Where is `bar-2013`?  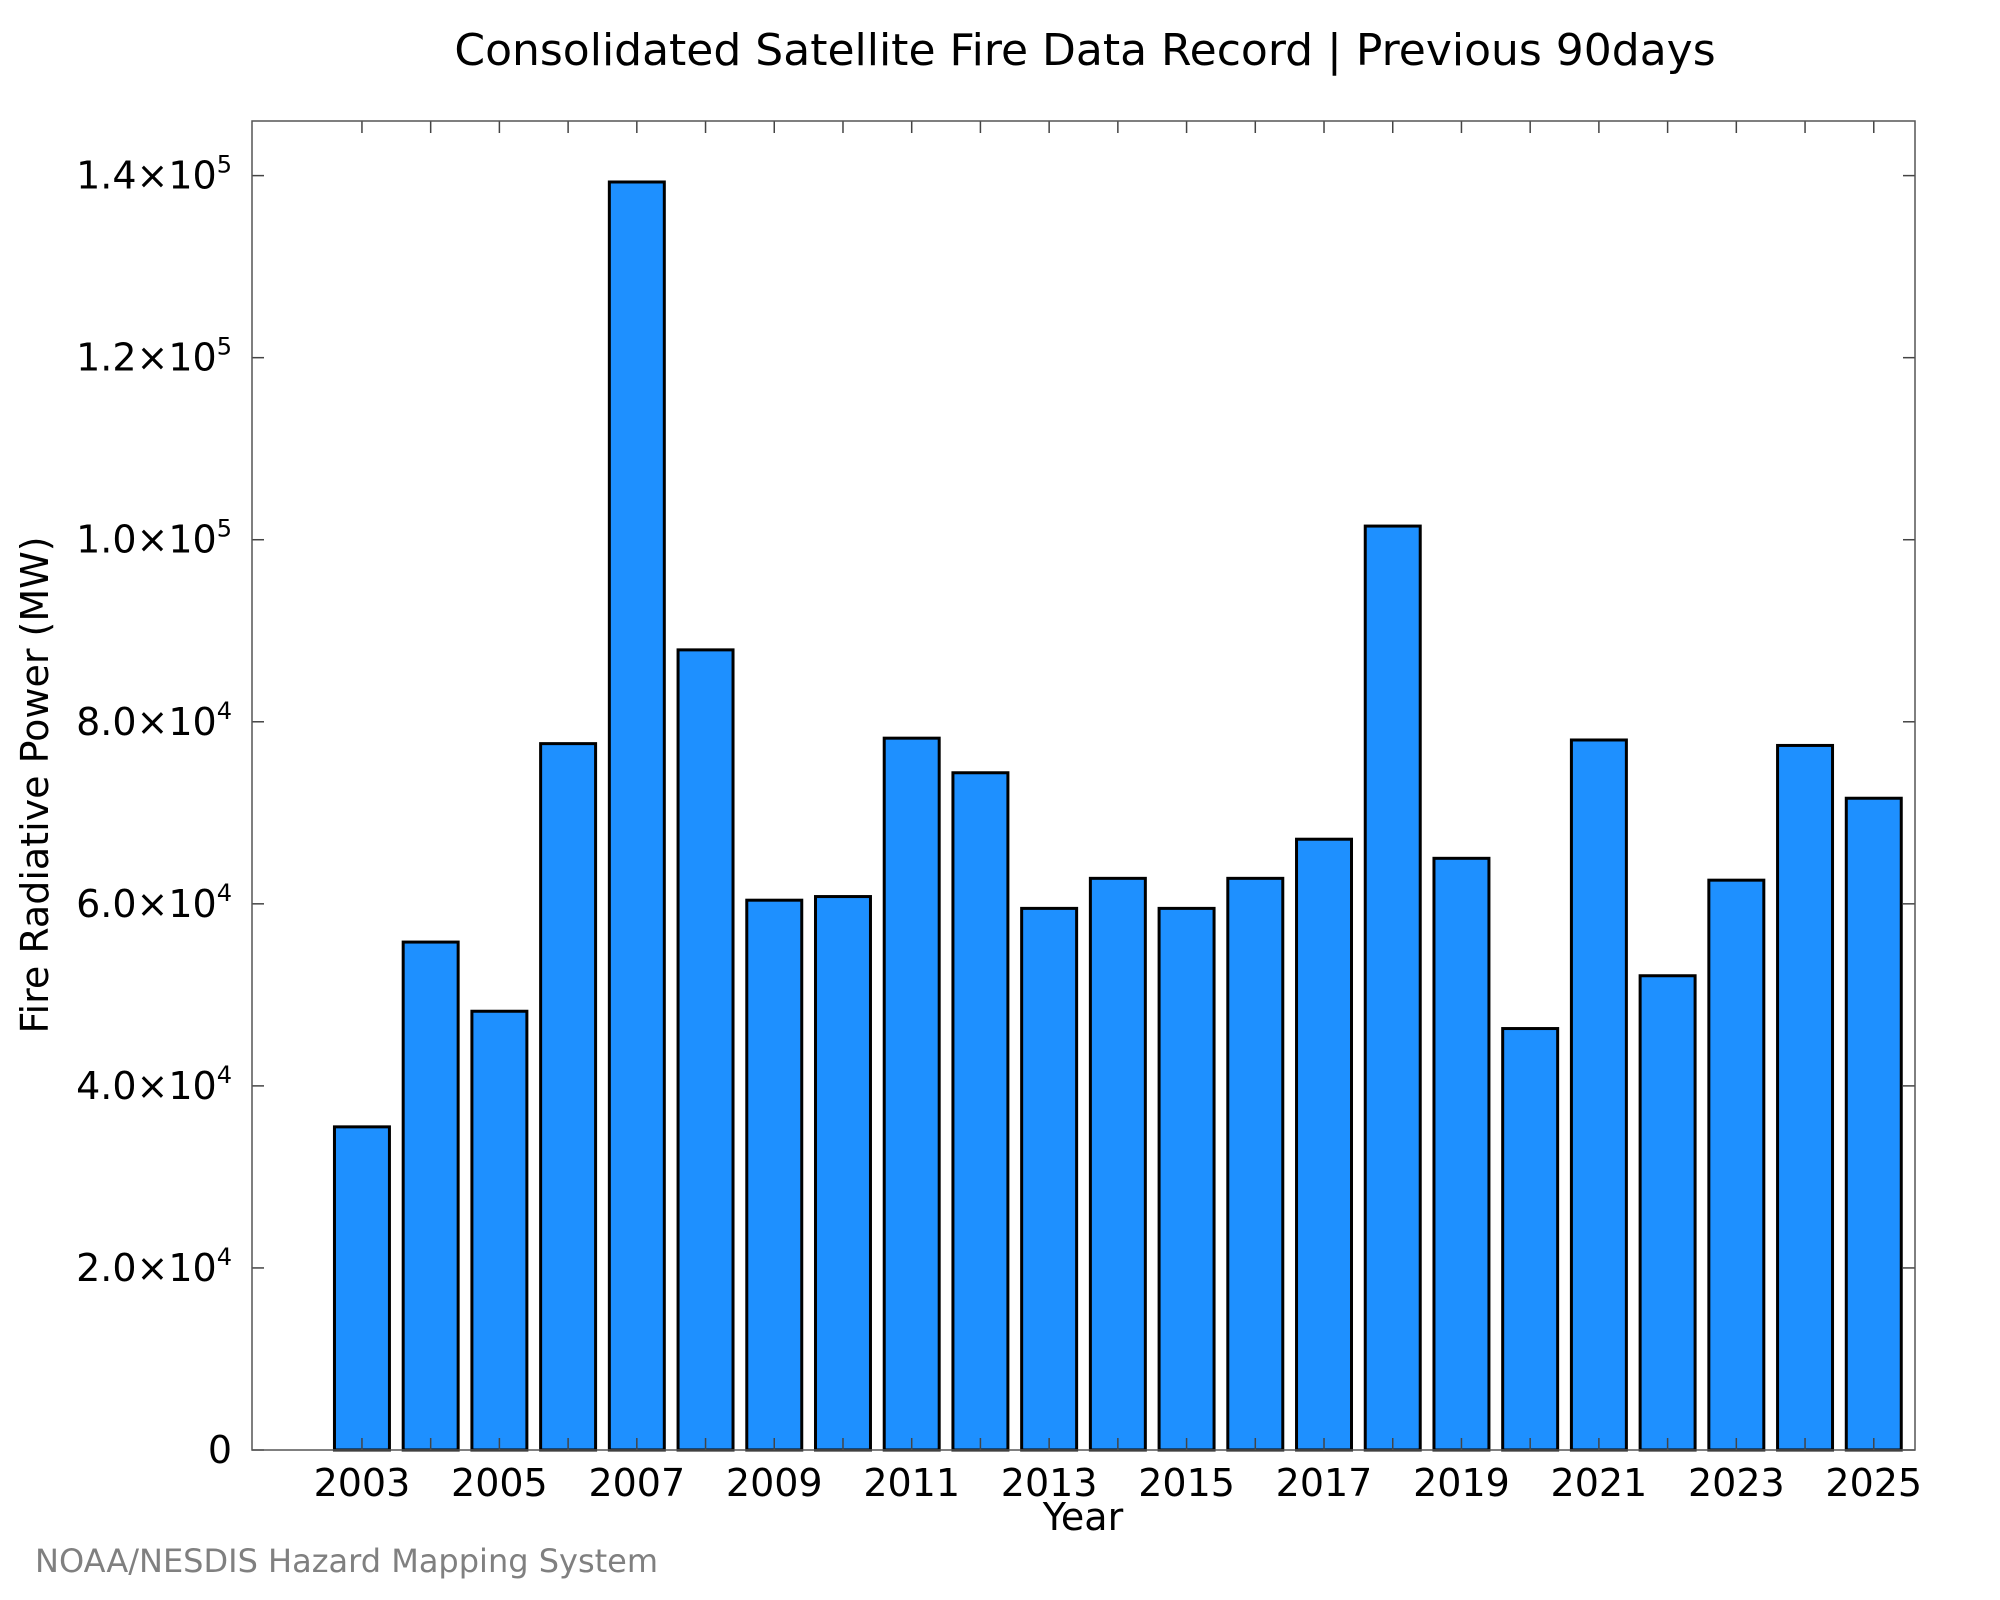
bar-2013 is located at coordinates (1049, 1179).